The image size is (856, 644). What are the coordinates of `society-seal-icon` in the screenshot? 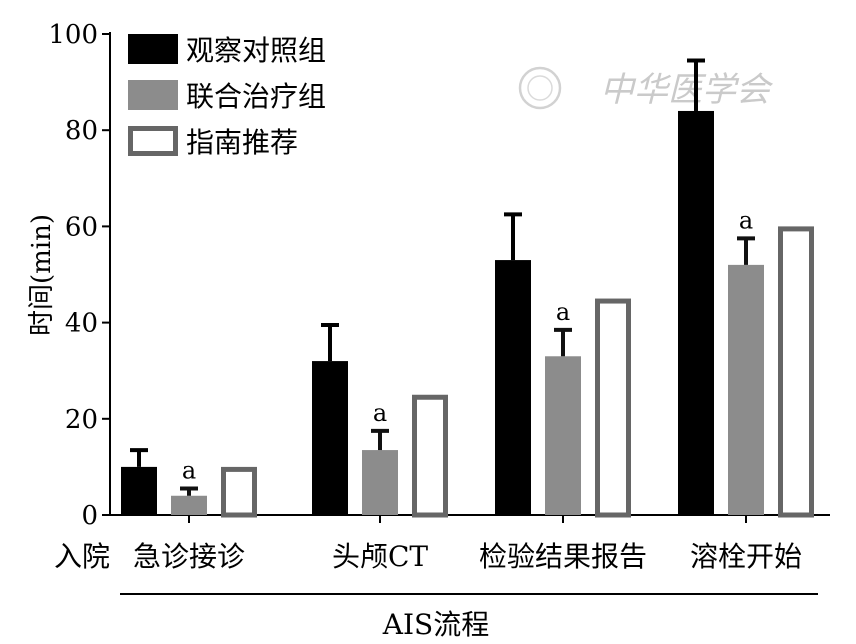 It's located at (540, 88).